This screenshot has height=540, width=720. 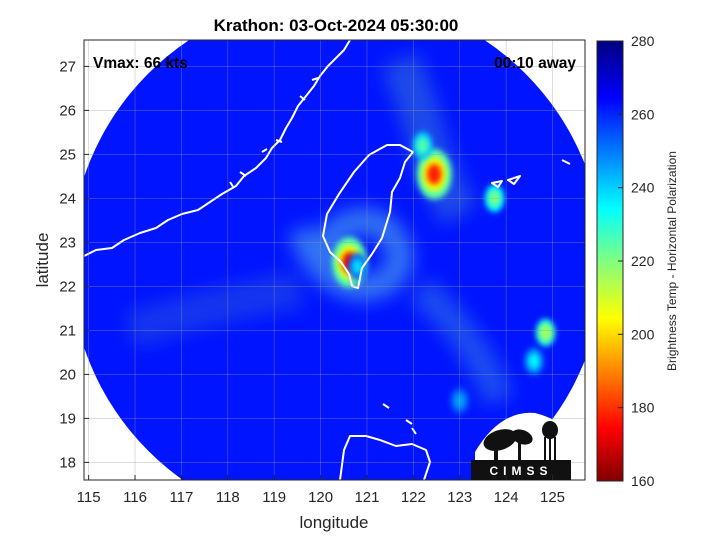 I want to click on x-tick-label: 118, so click(x=228, y=497).